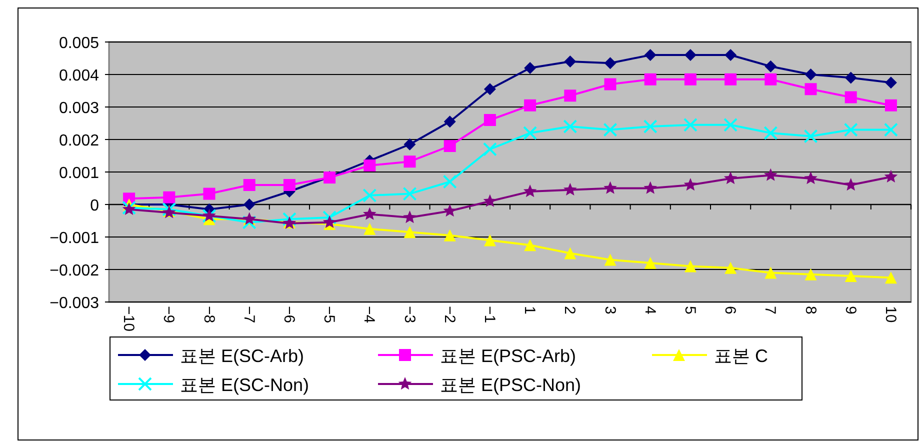 This screenshot has height=443, width=922. I want to click on y-tick-label: 0.005, so click(79, 43).